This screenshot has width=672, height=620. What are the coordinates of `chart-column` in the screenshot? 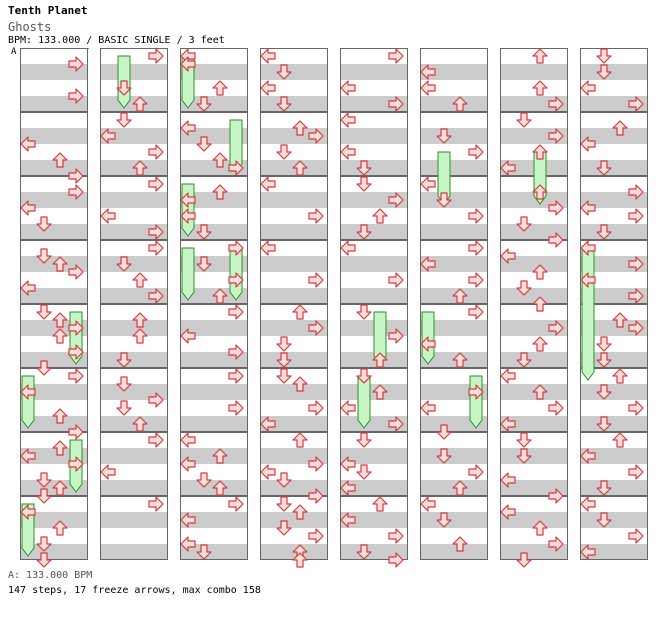 It's located at (134, 304).